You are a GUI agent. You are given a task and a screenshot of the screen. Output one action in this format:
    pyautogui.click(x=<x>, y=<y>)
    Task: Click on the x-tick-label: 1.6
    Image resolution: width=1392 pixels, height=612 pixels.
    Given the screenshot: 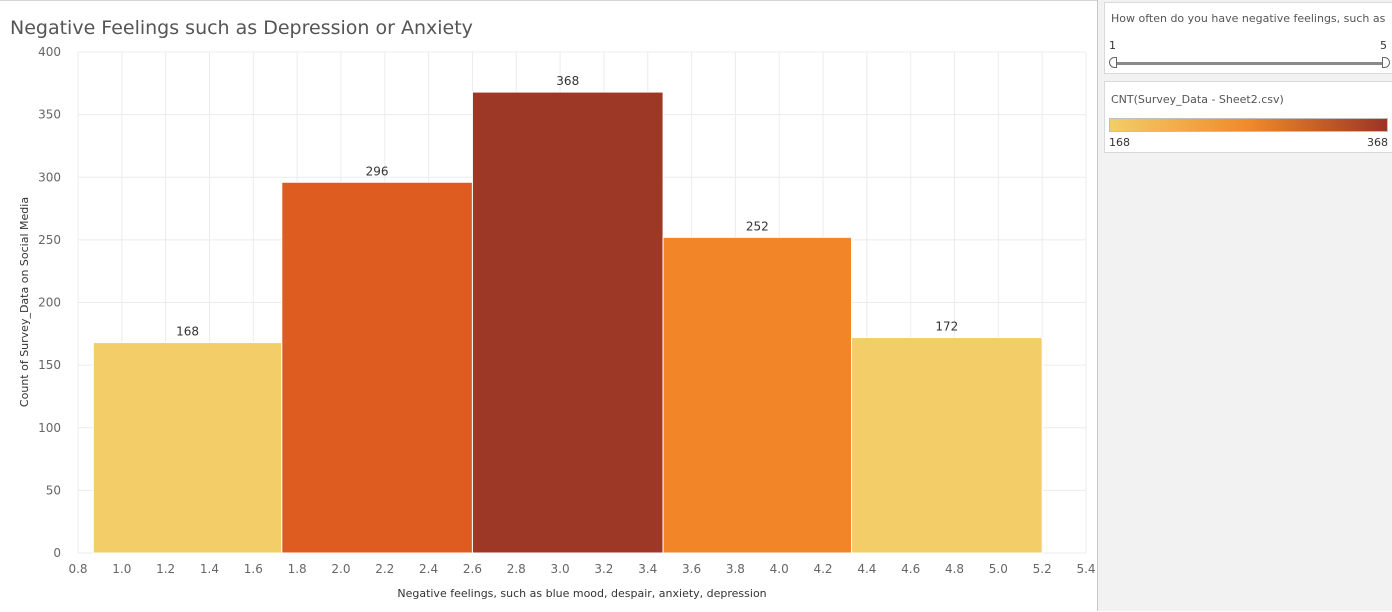 What is the action you would take?
    pyautogui.click(x=253, y=569)
    